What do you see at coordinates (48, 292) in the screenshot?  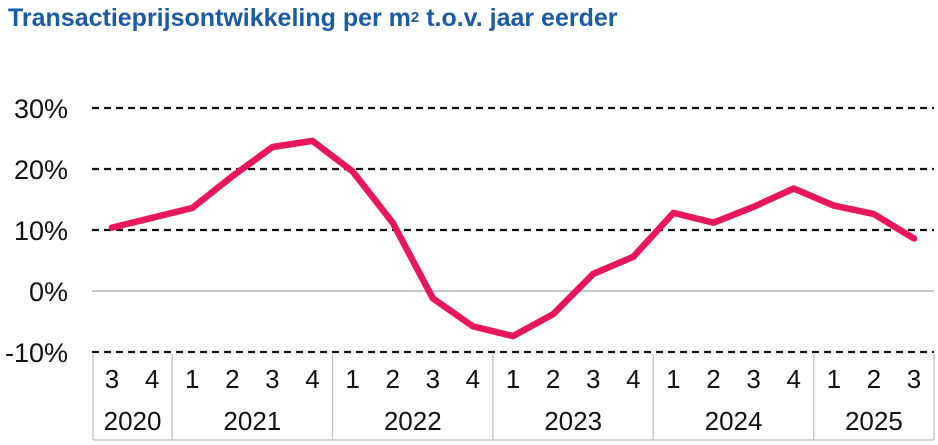 I see `y-tick-label: 0%` at bounding box center [48, 292].